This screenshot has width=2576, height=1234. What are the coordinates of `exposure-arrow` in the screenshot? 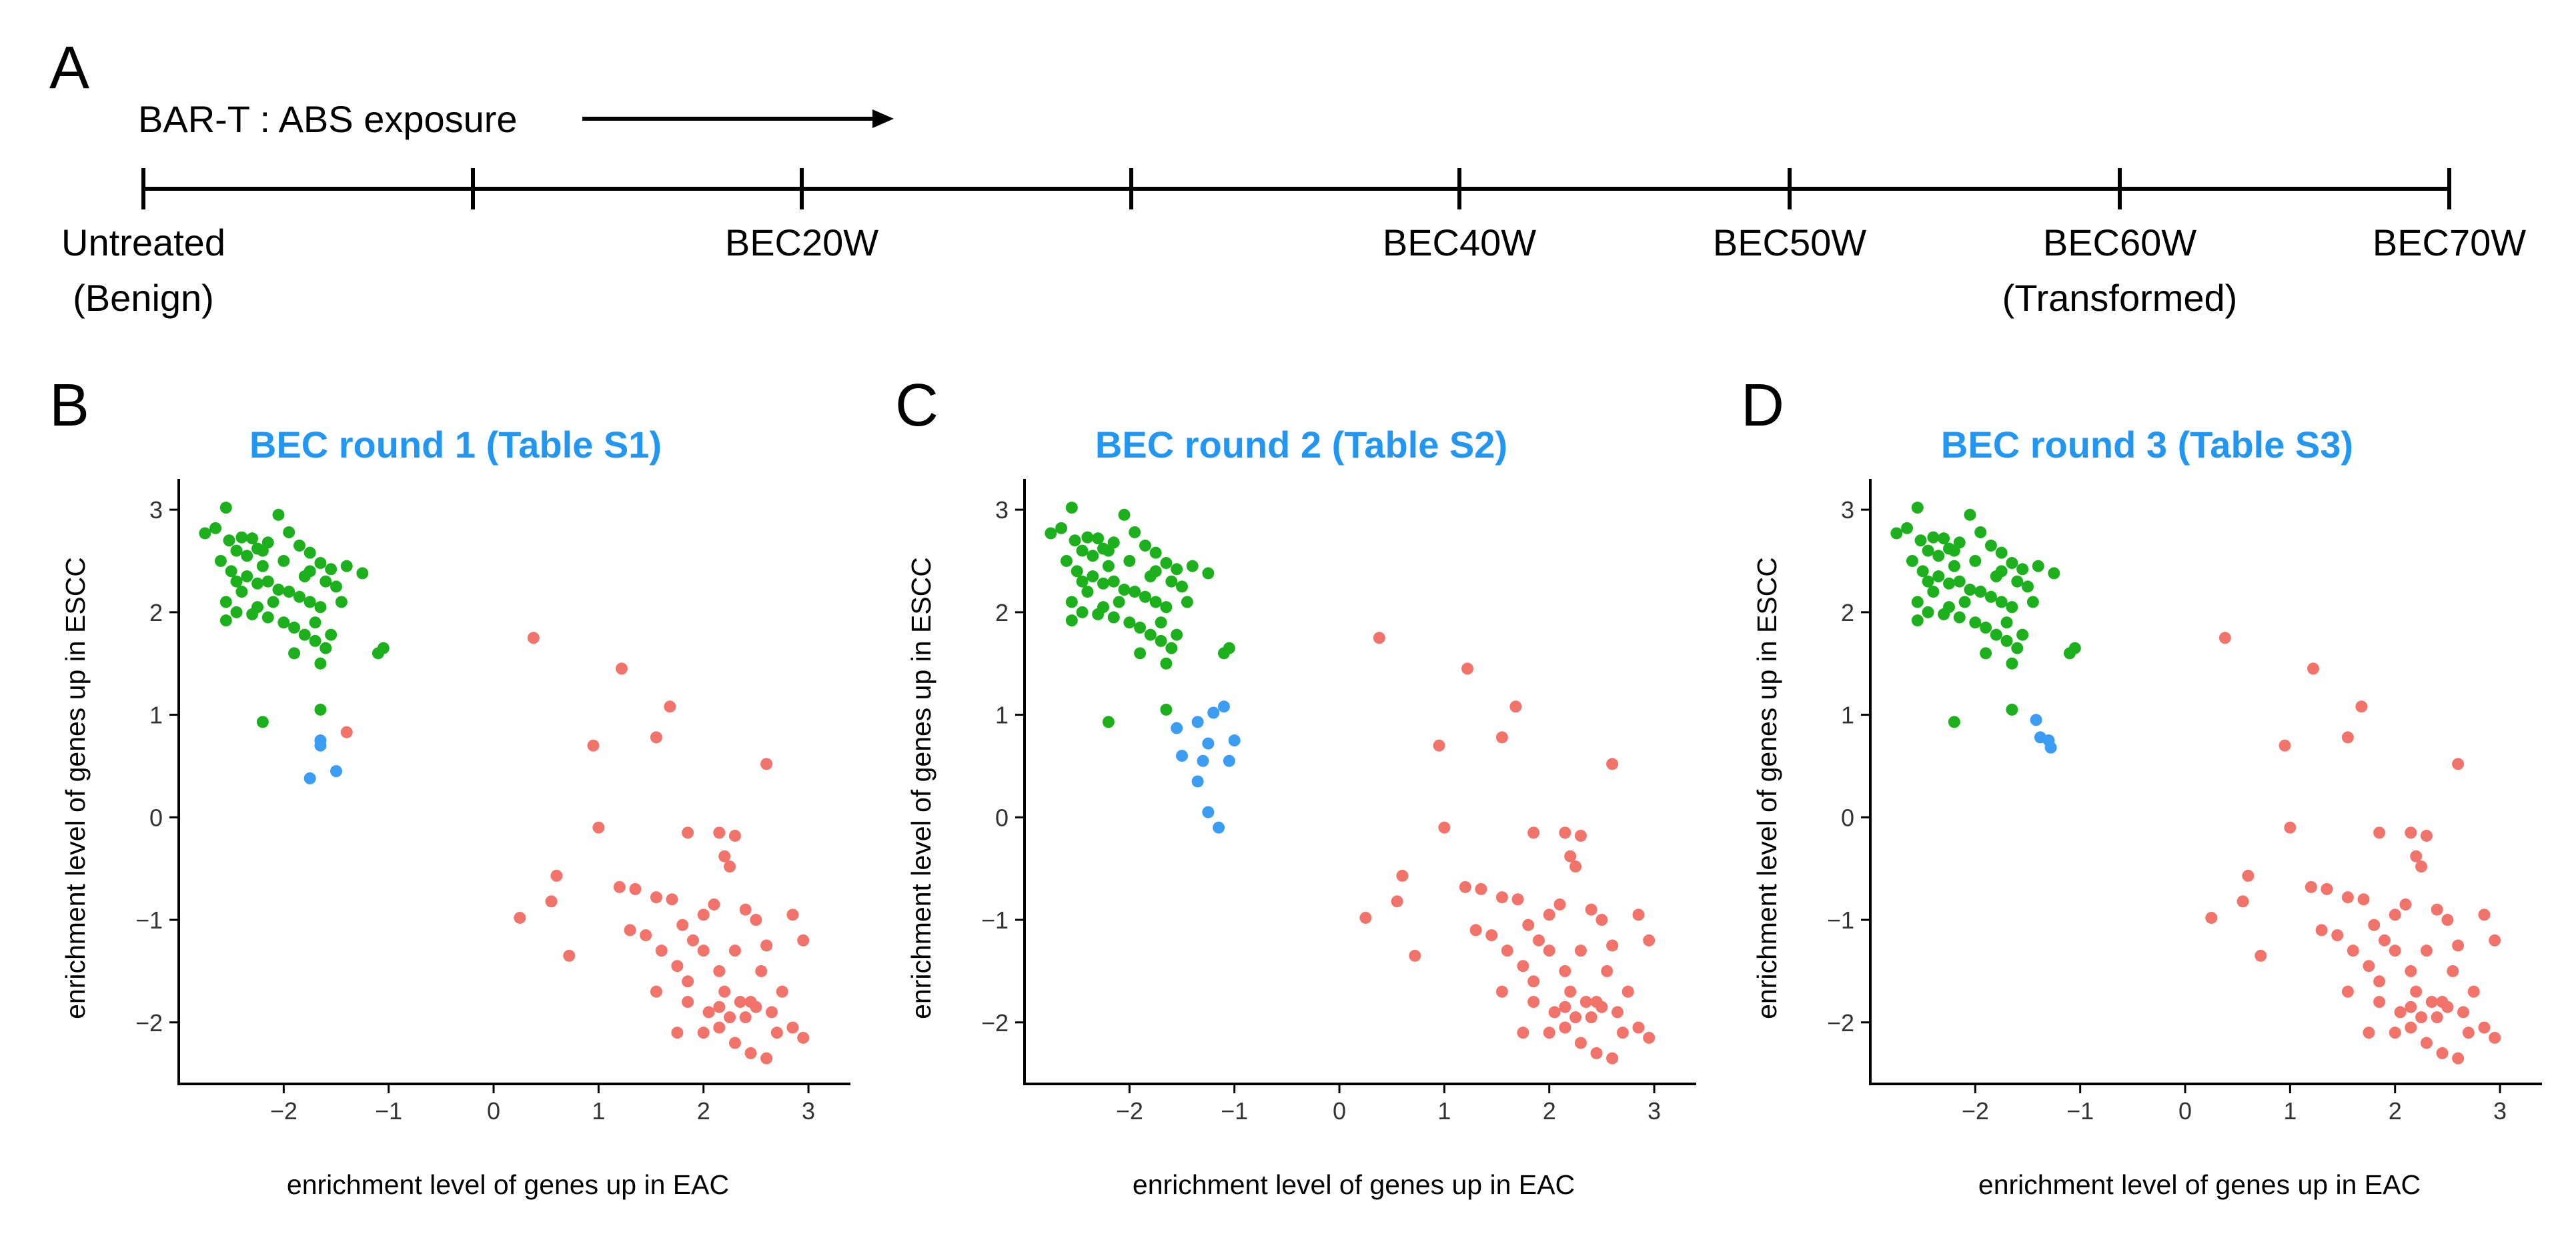 It's located at (738, 118).